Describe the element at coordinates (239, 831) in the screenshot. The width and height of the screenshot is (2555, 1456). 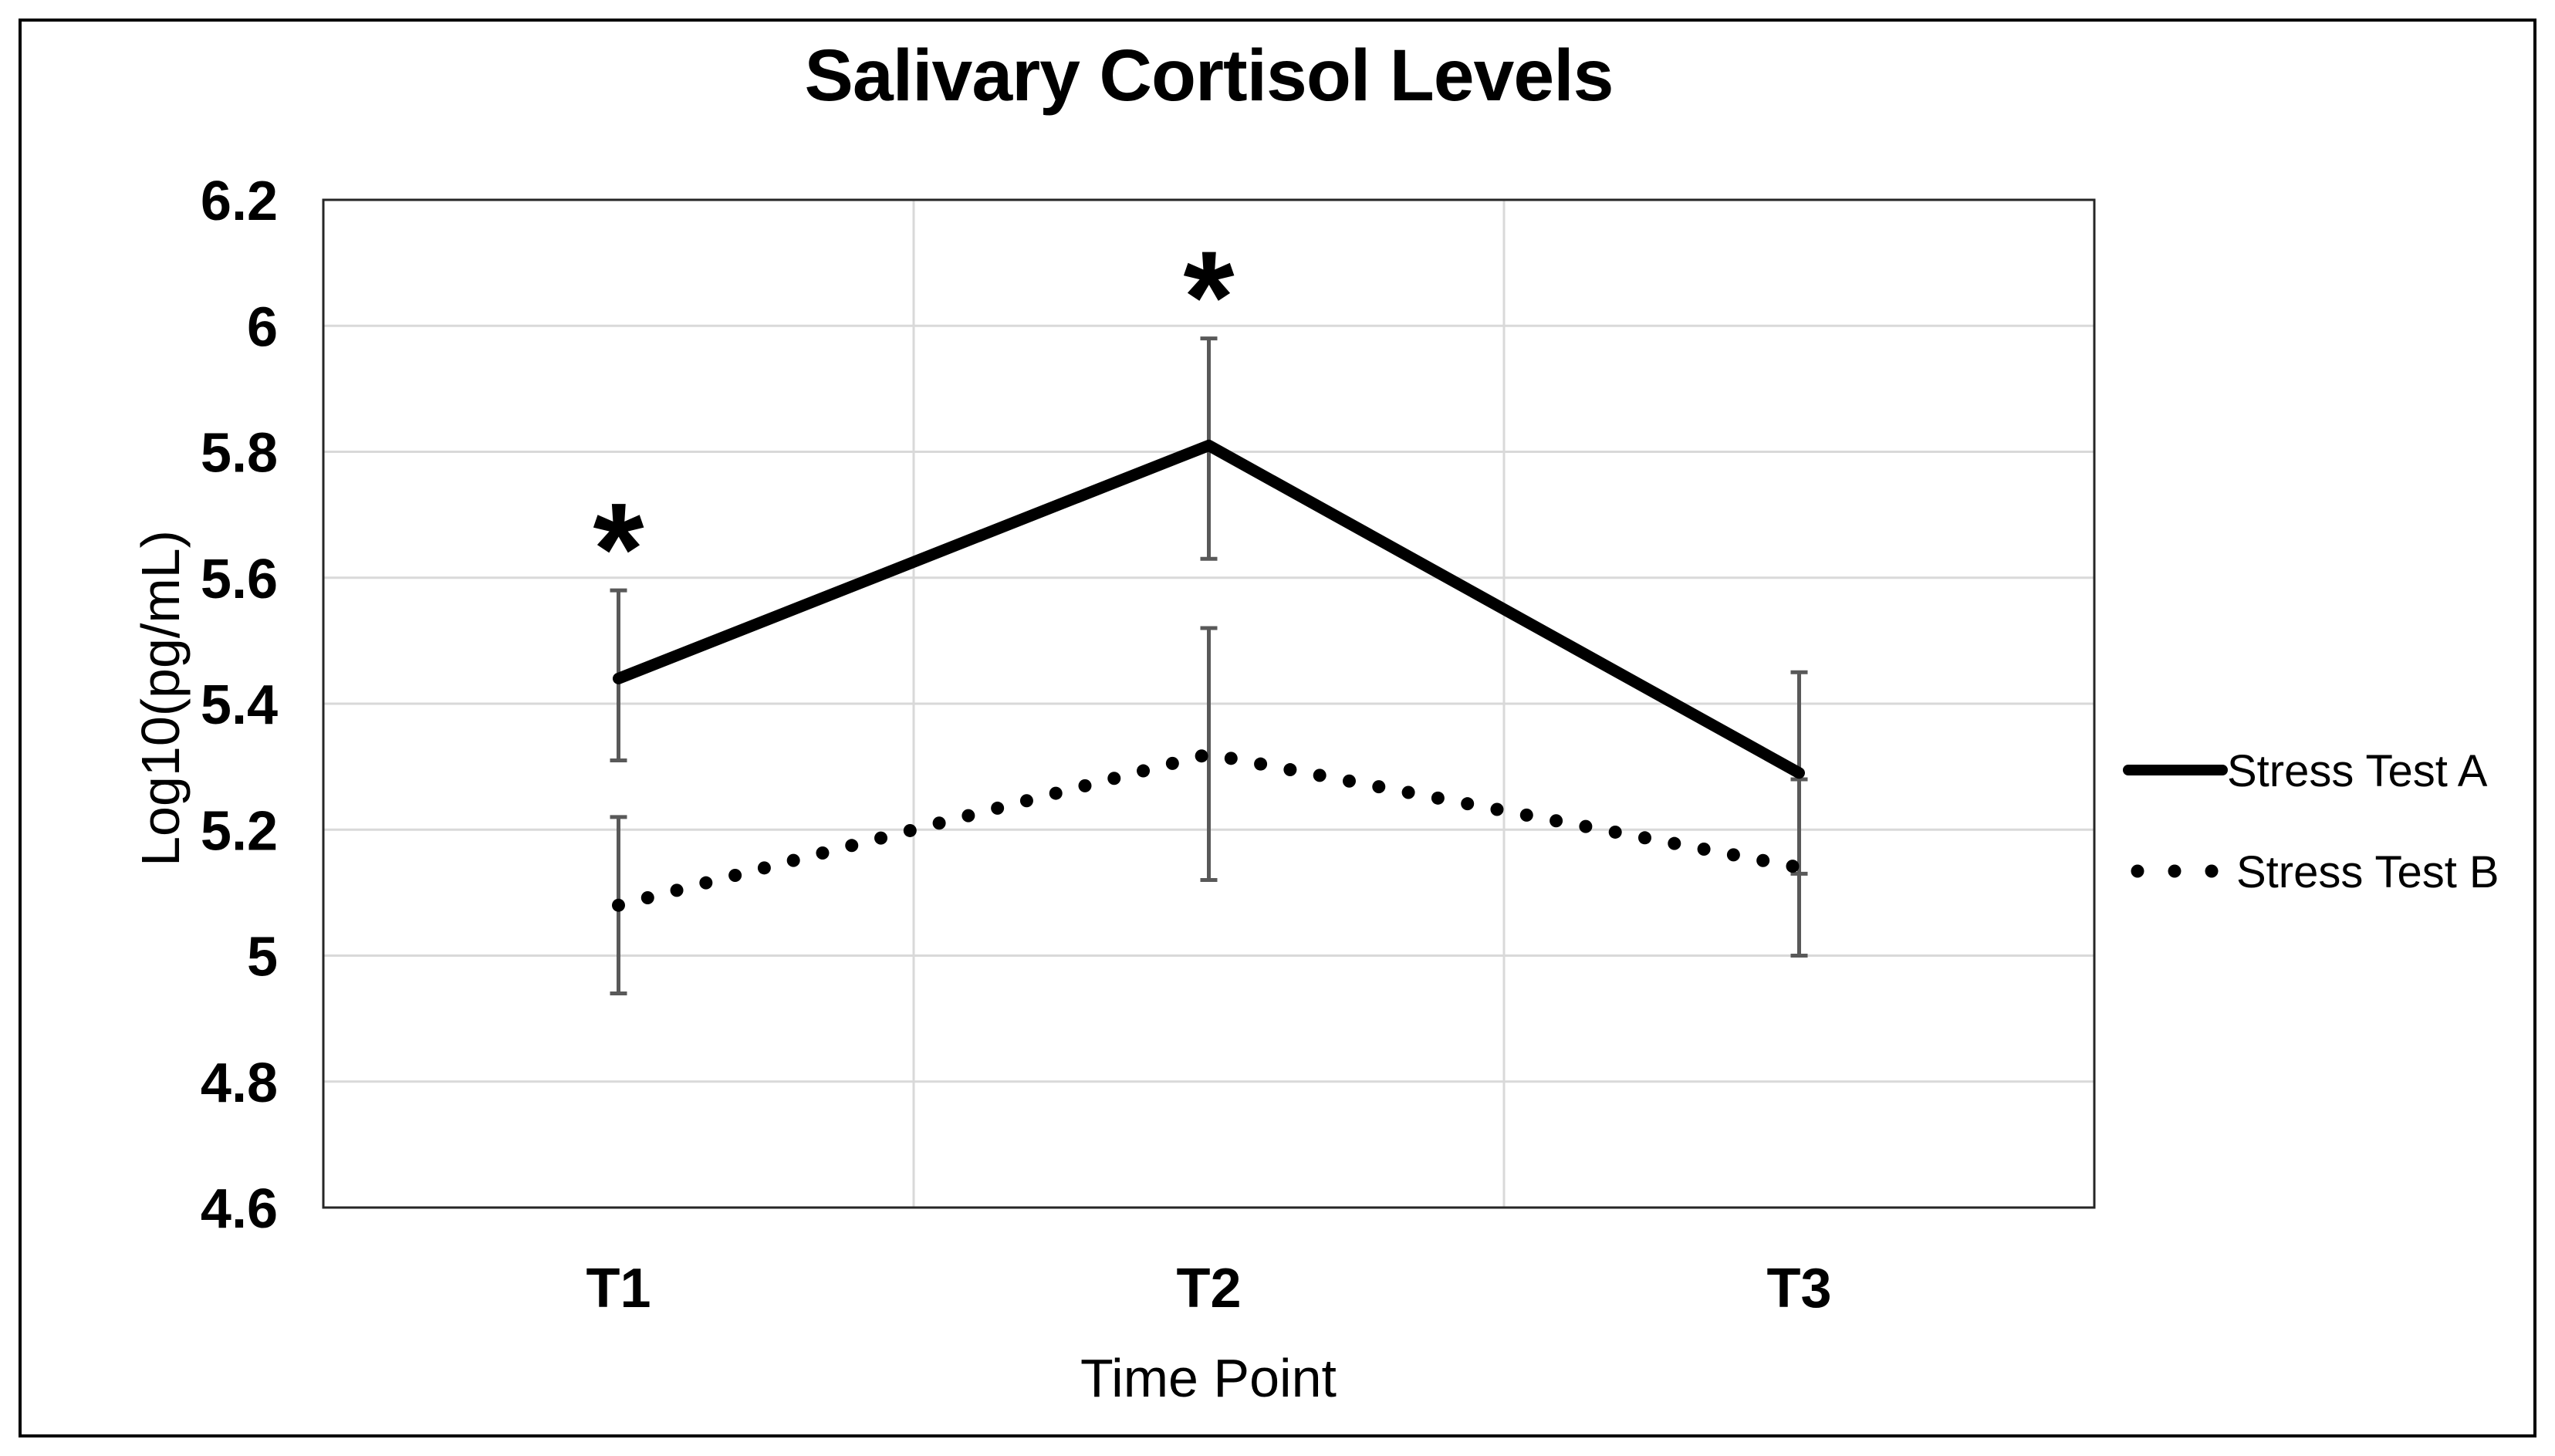
I see `y-tick-label-5-2: 5.2` at that location.